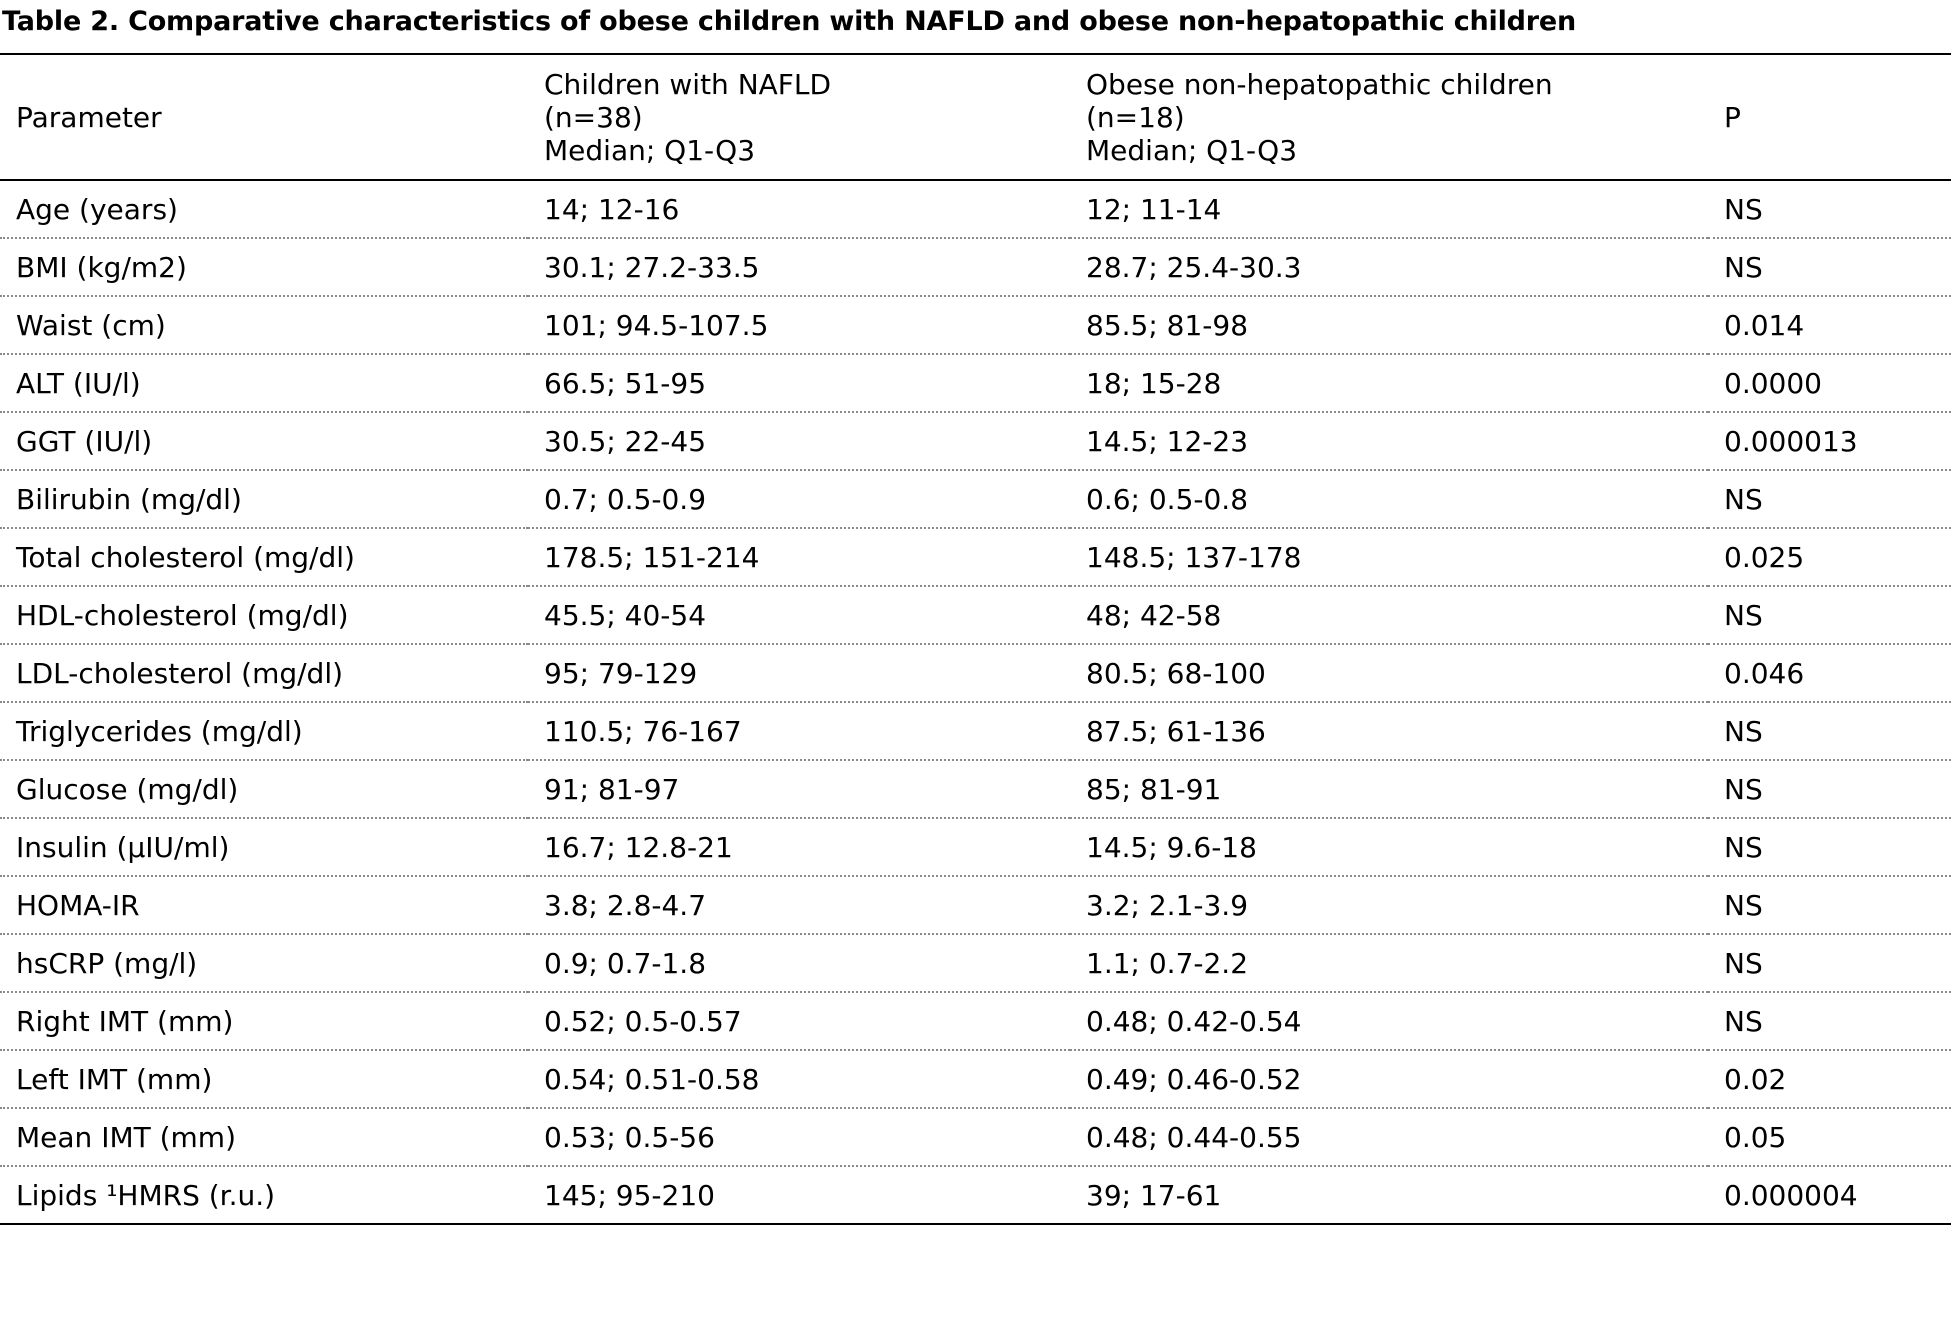 The image size is (1951, 1320). Describe the element at coordinates (264, 615) in the screenshot. I see `cell-parameter: HDL-cholesterol (mg/dl)` at that location.